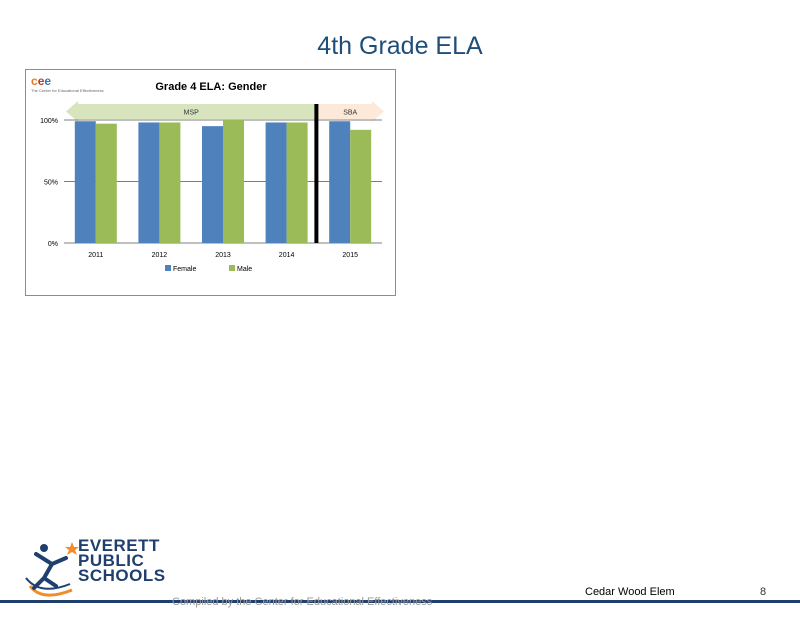 This screenshot has height=618, width=800. What do you see at coordinates (184, 269) in the screenshot?
I see `legend-label-female: Female` at bounding box center [184, 269].